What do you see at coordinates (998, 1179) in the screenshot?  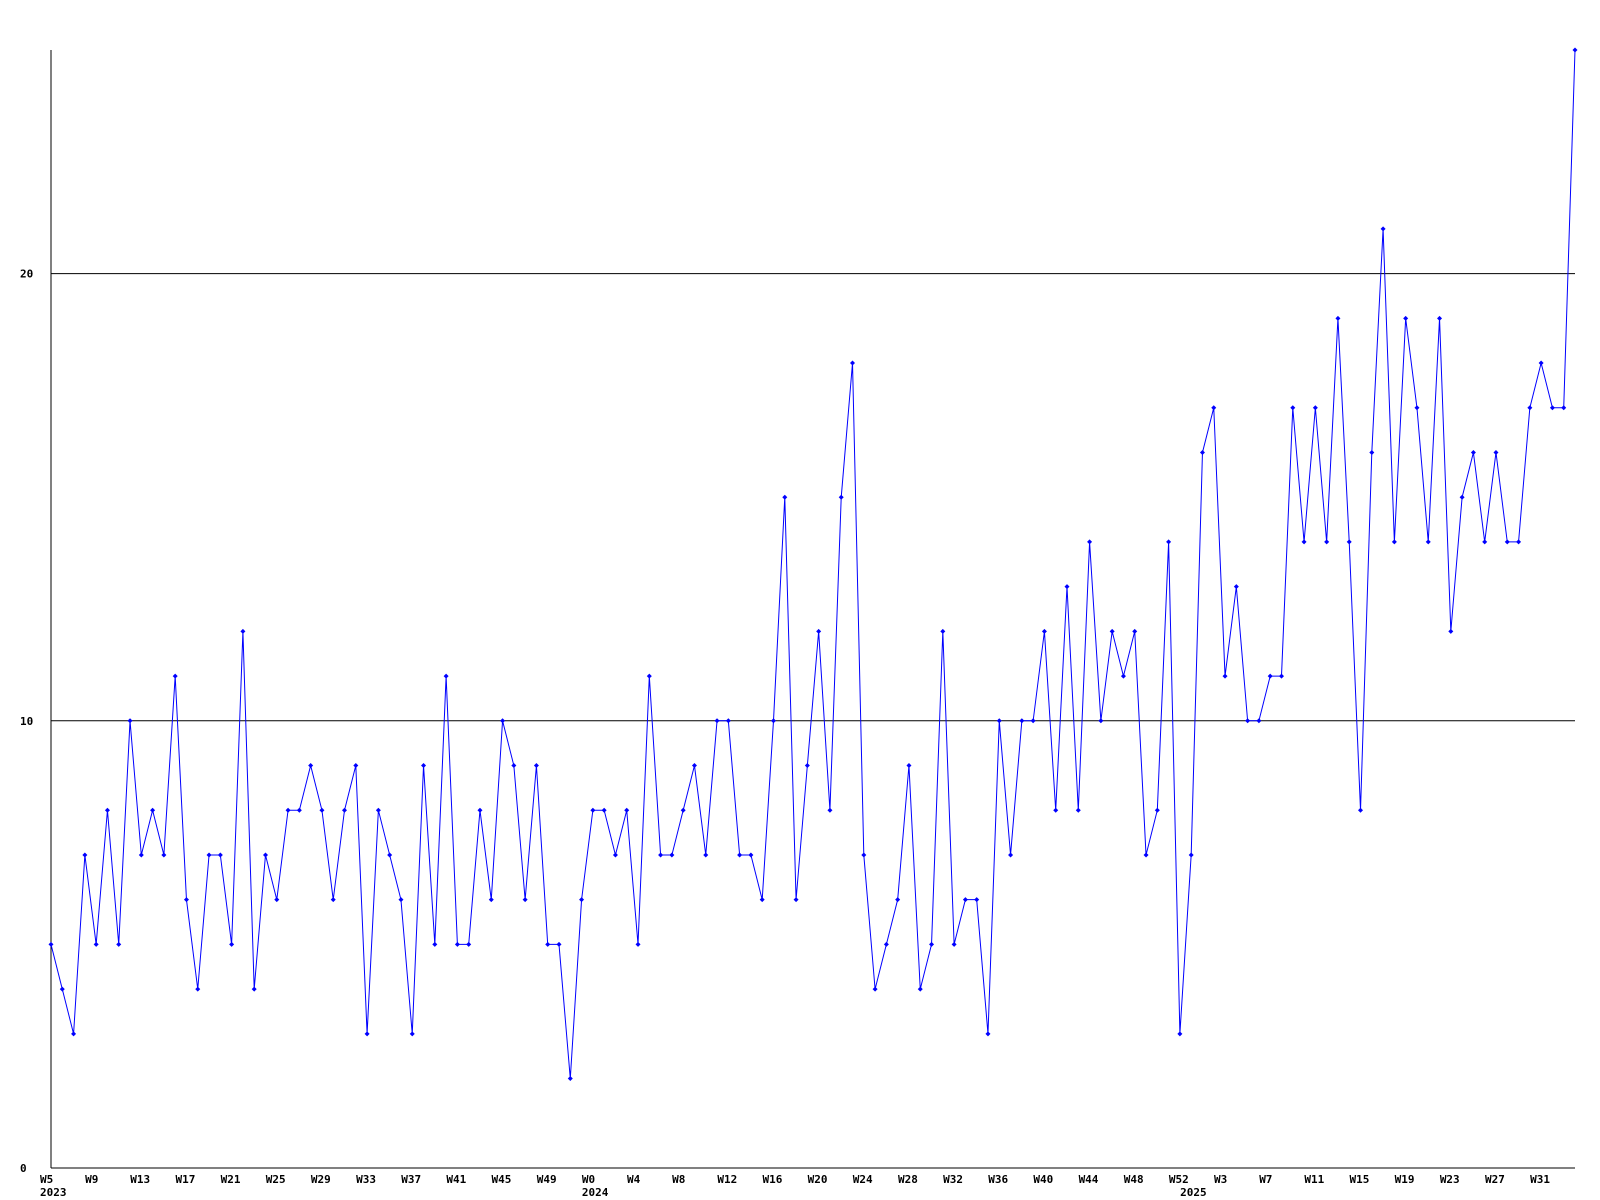 I see `x-tick-label: W36` at bounding box center [998, 1179].